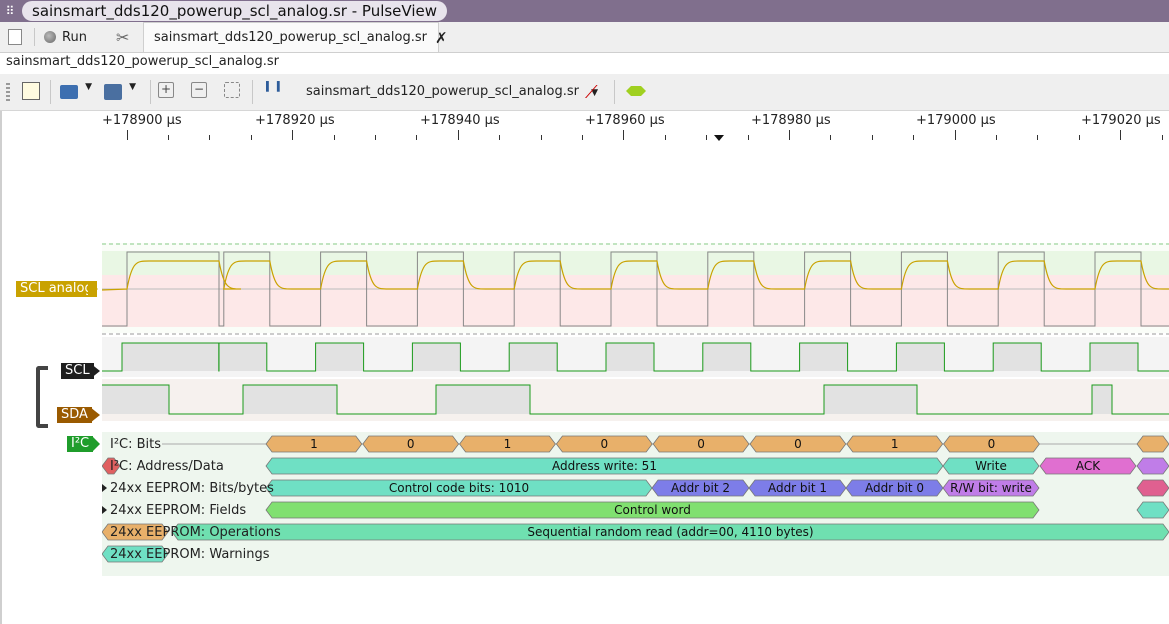  Describe the element at coordinates (124, 92) in the screenshot. I see `save-button: ▼` at that location.